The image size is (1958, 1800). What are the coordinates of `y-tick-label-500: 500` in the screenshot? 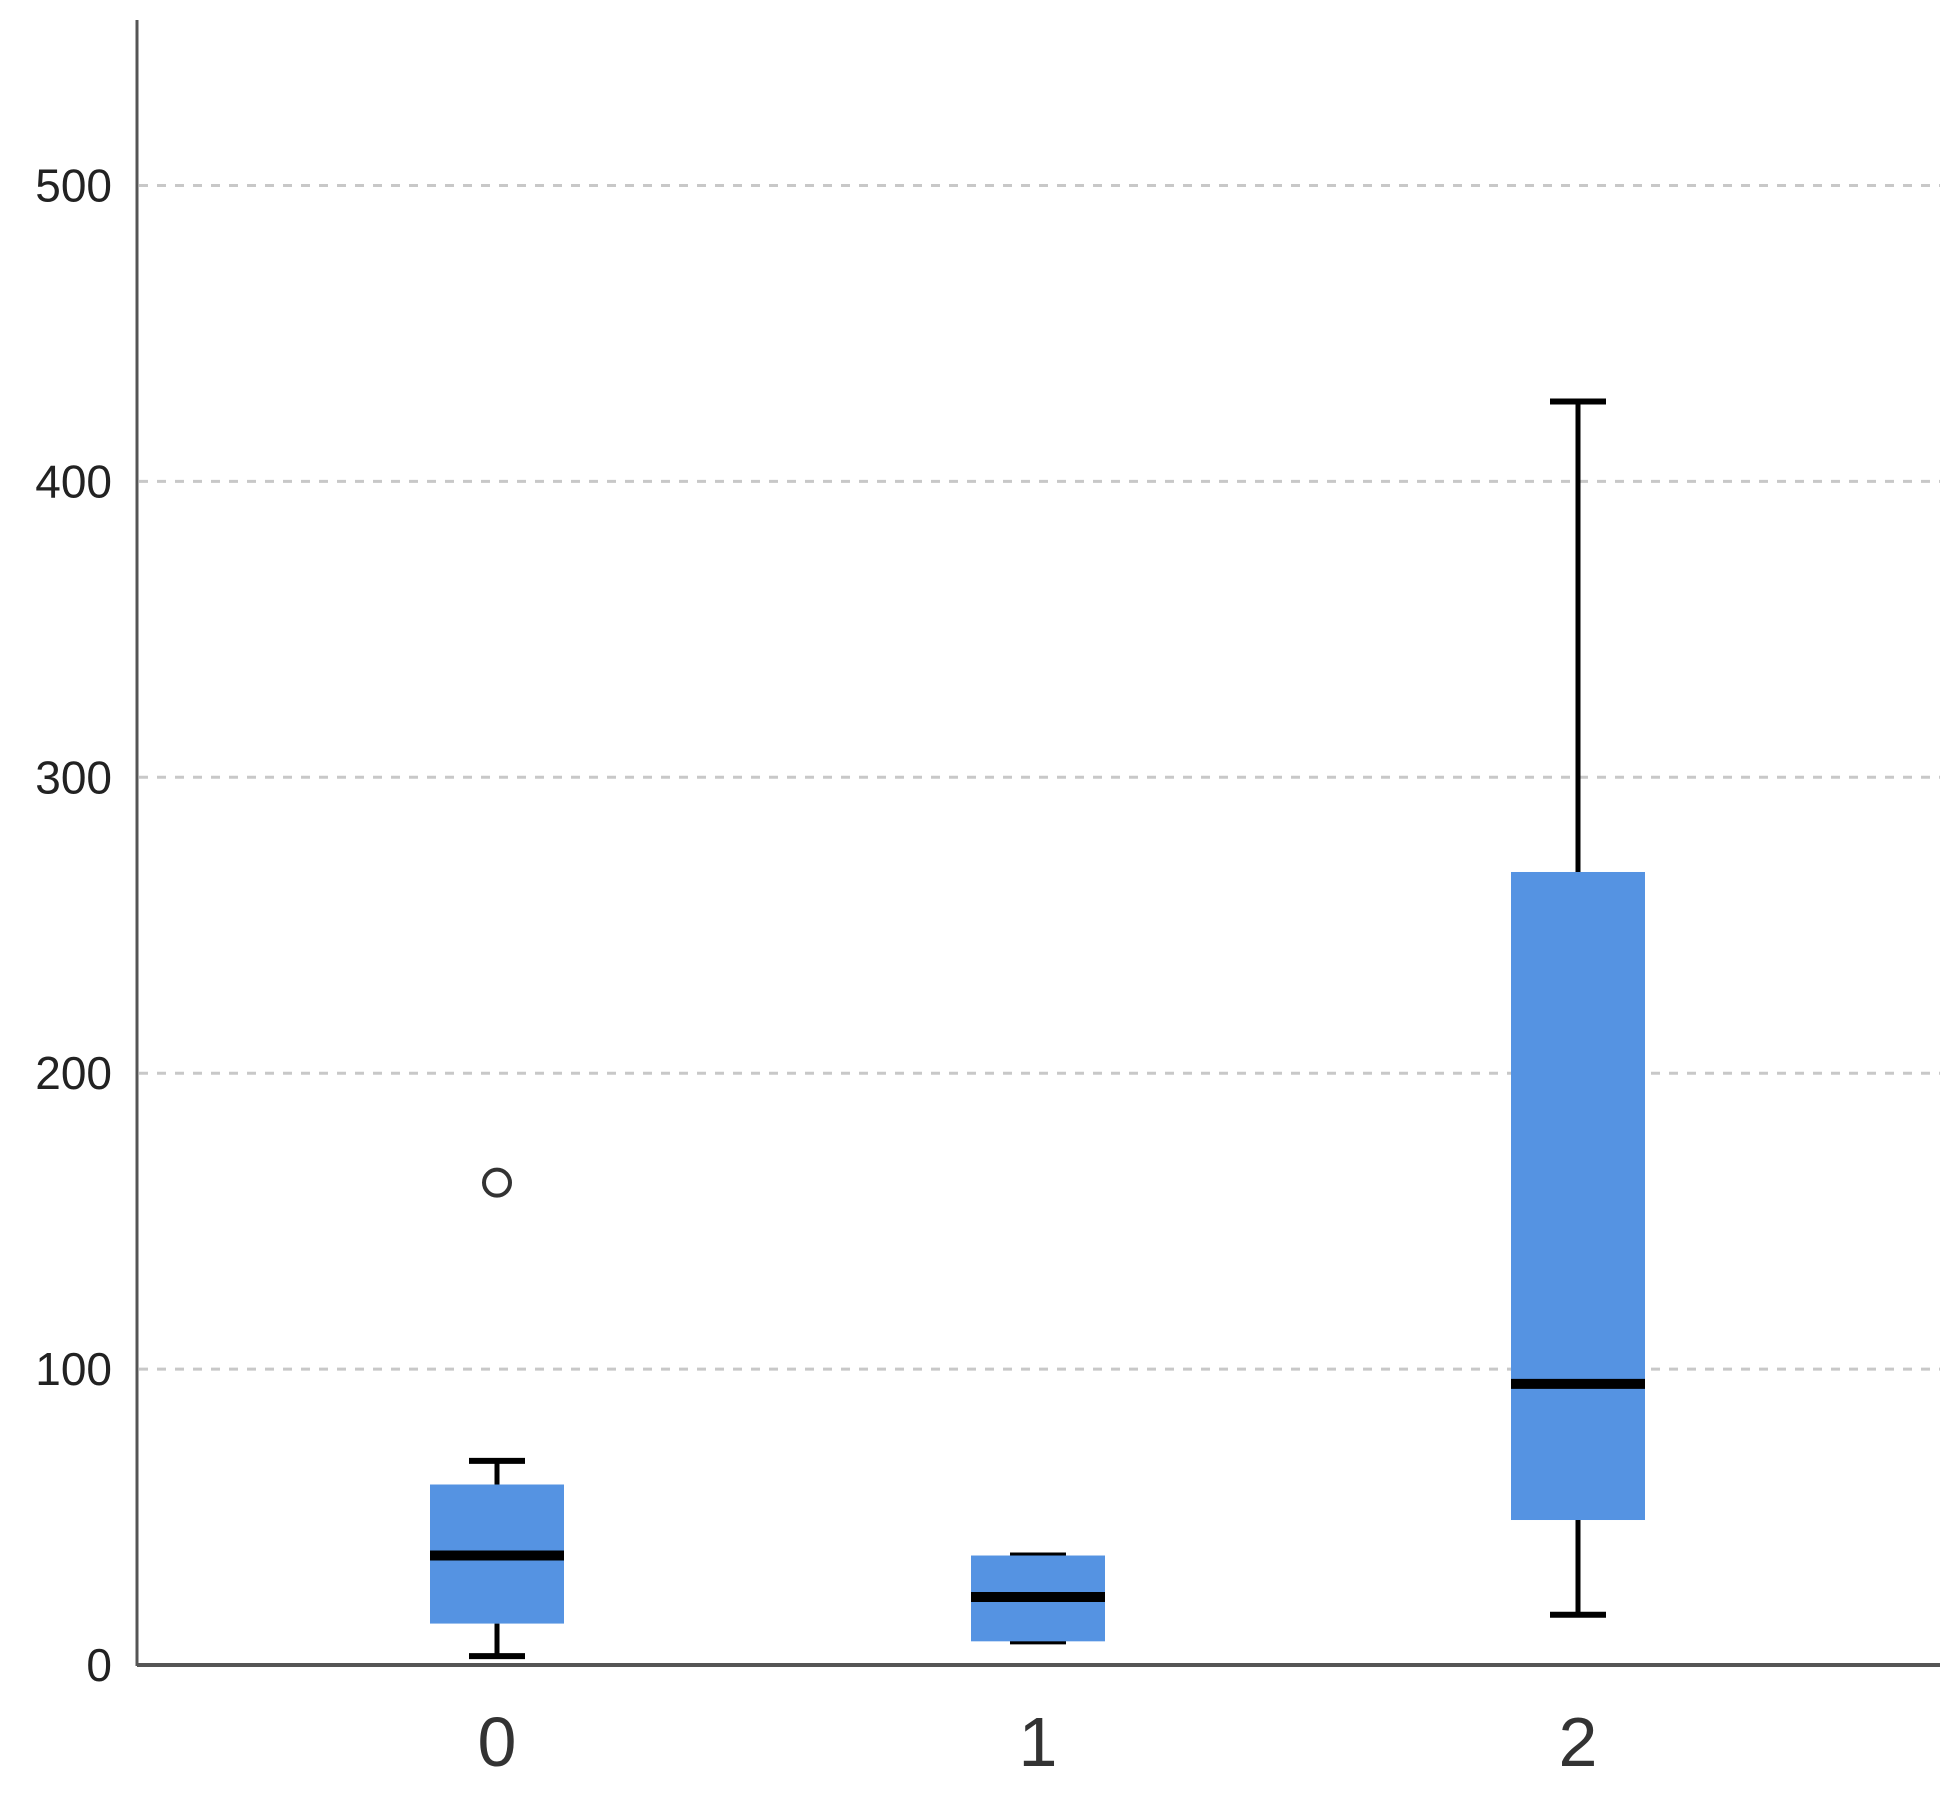 It's located at (73, 186).